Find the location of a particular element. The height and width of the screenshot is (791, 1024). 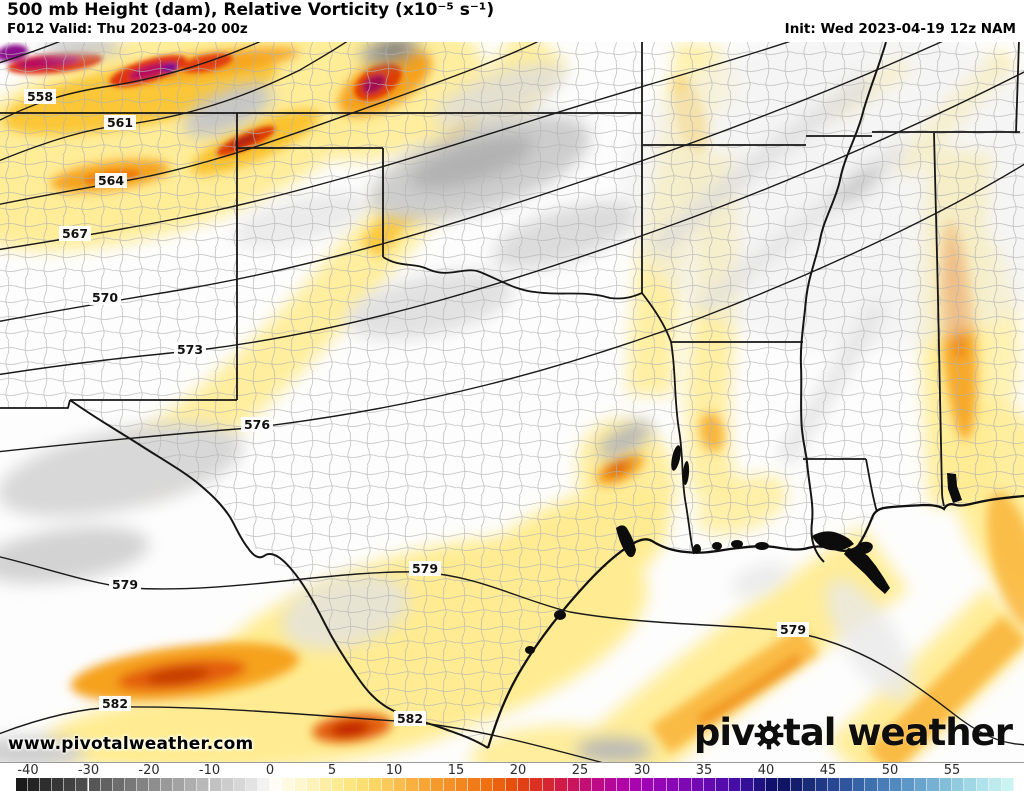

colorbar-tick-label: 30 is located at coordinates (642, 770).